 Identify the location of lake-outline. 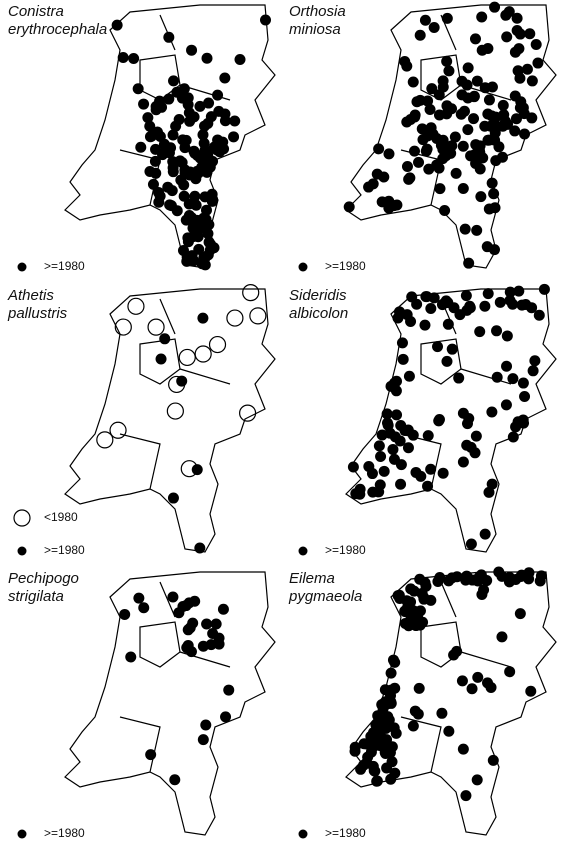
(160, 644).